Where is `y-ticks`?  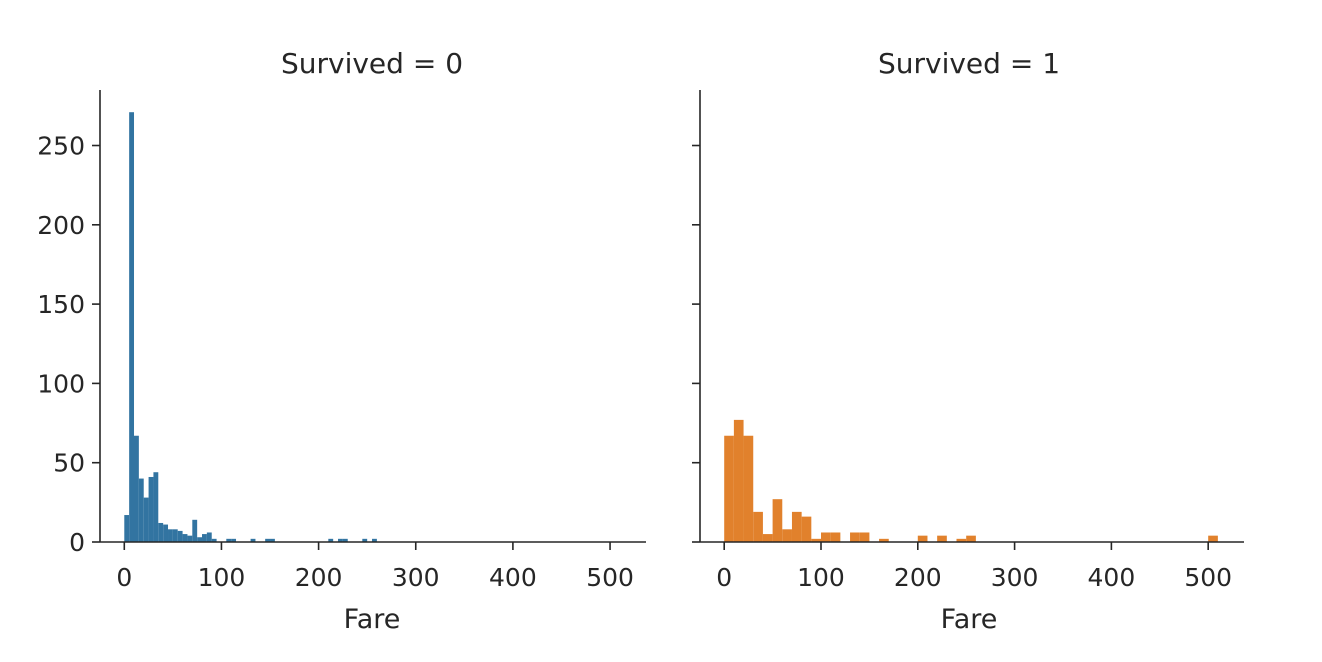
y-ticks is located at coordinates (696, 343).